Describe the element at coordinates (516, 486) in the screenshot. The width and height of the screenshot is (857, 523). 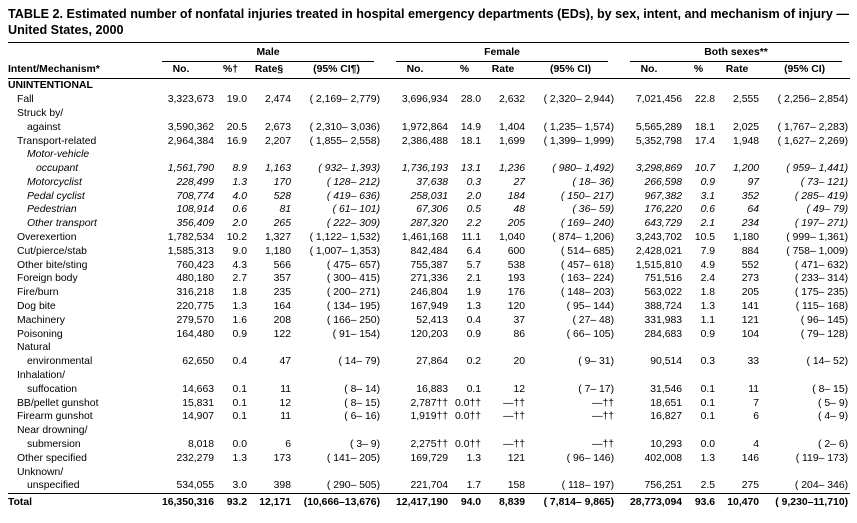
I see `cell: 158` at that location.